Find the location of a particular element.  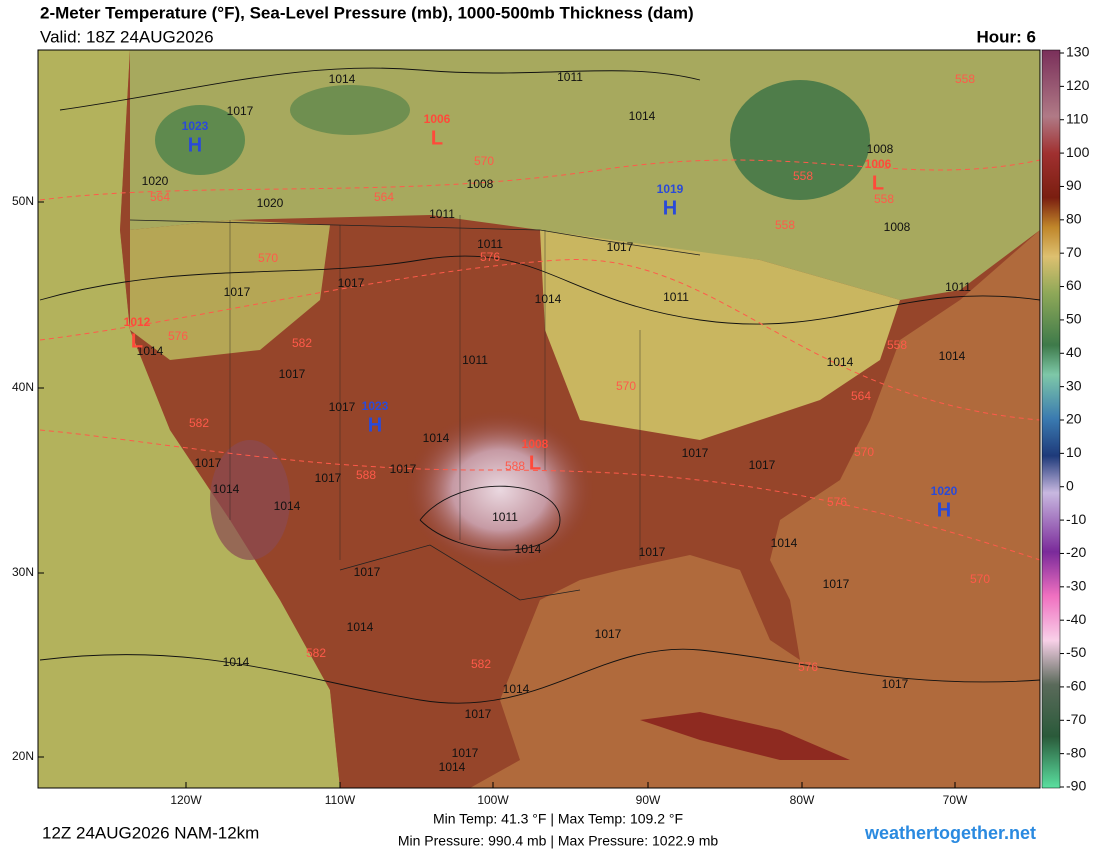

colorbar is located at coordinates (1051, 419).